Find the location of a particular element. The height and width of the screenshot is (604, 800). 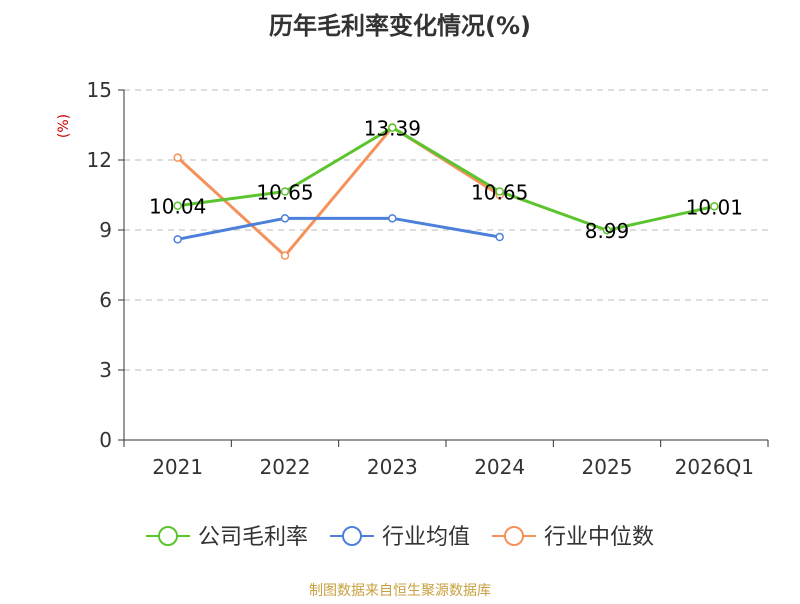

legend-label: 公司毛利率 is located at coordinates (253, 537).